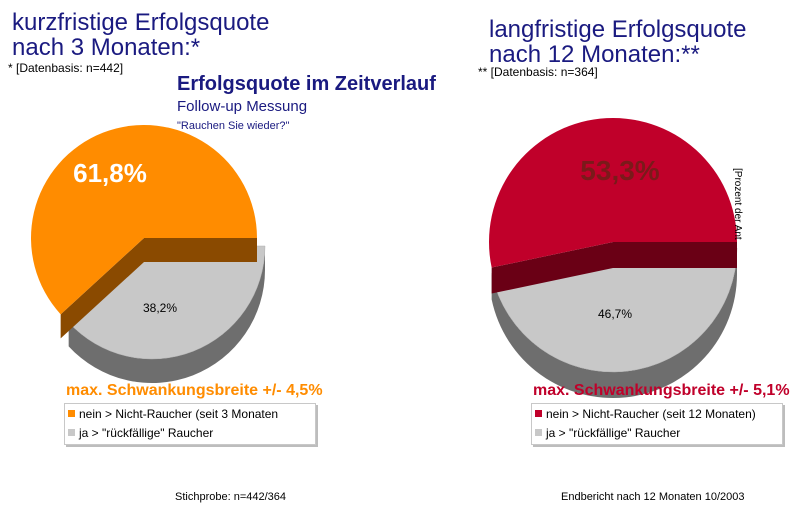  I want to click on center-question: "Rauchen Sie wieder?", so click(233, 126).